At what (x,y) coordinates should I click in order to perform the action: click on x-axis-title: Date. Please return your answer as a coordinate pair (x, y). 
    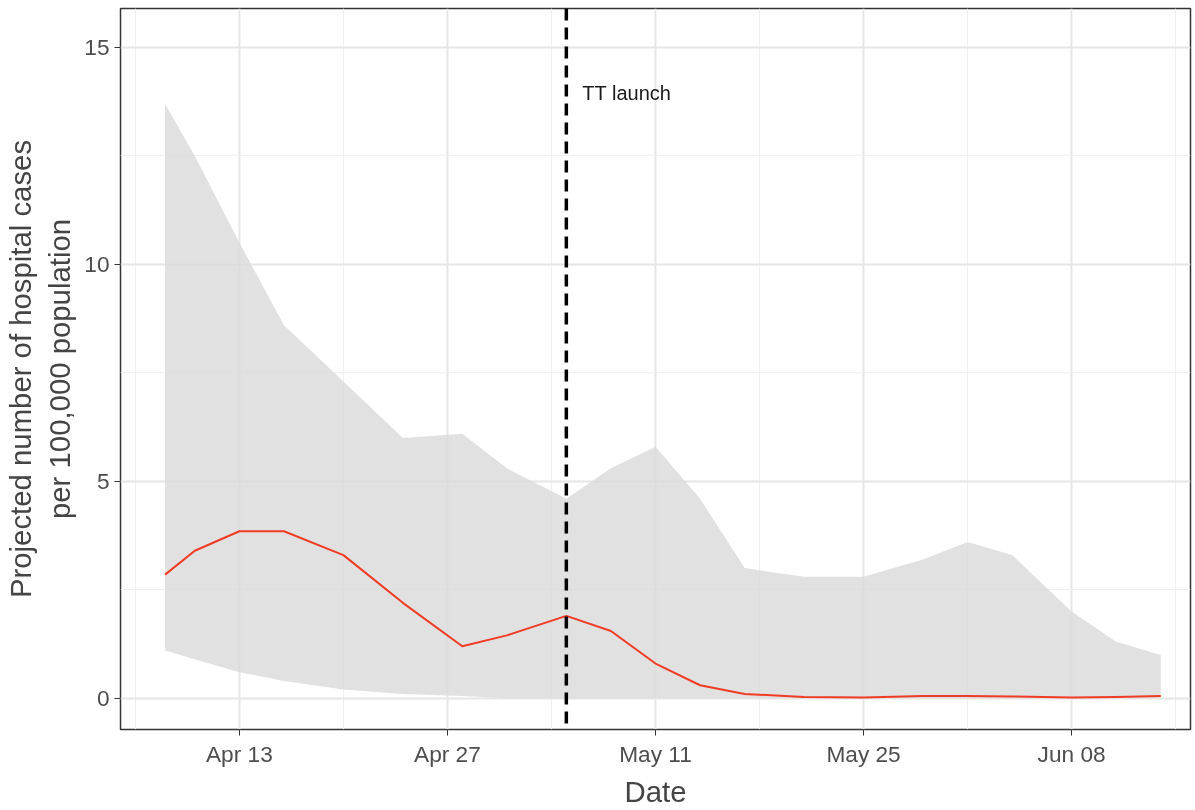
    Looking at the image, I should click on (655, 791).